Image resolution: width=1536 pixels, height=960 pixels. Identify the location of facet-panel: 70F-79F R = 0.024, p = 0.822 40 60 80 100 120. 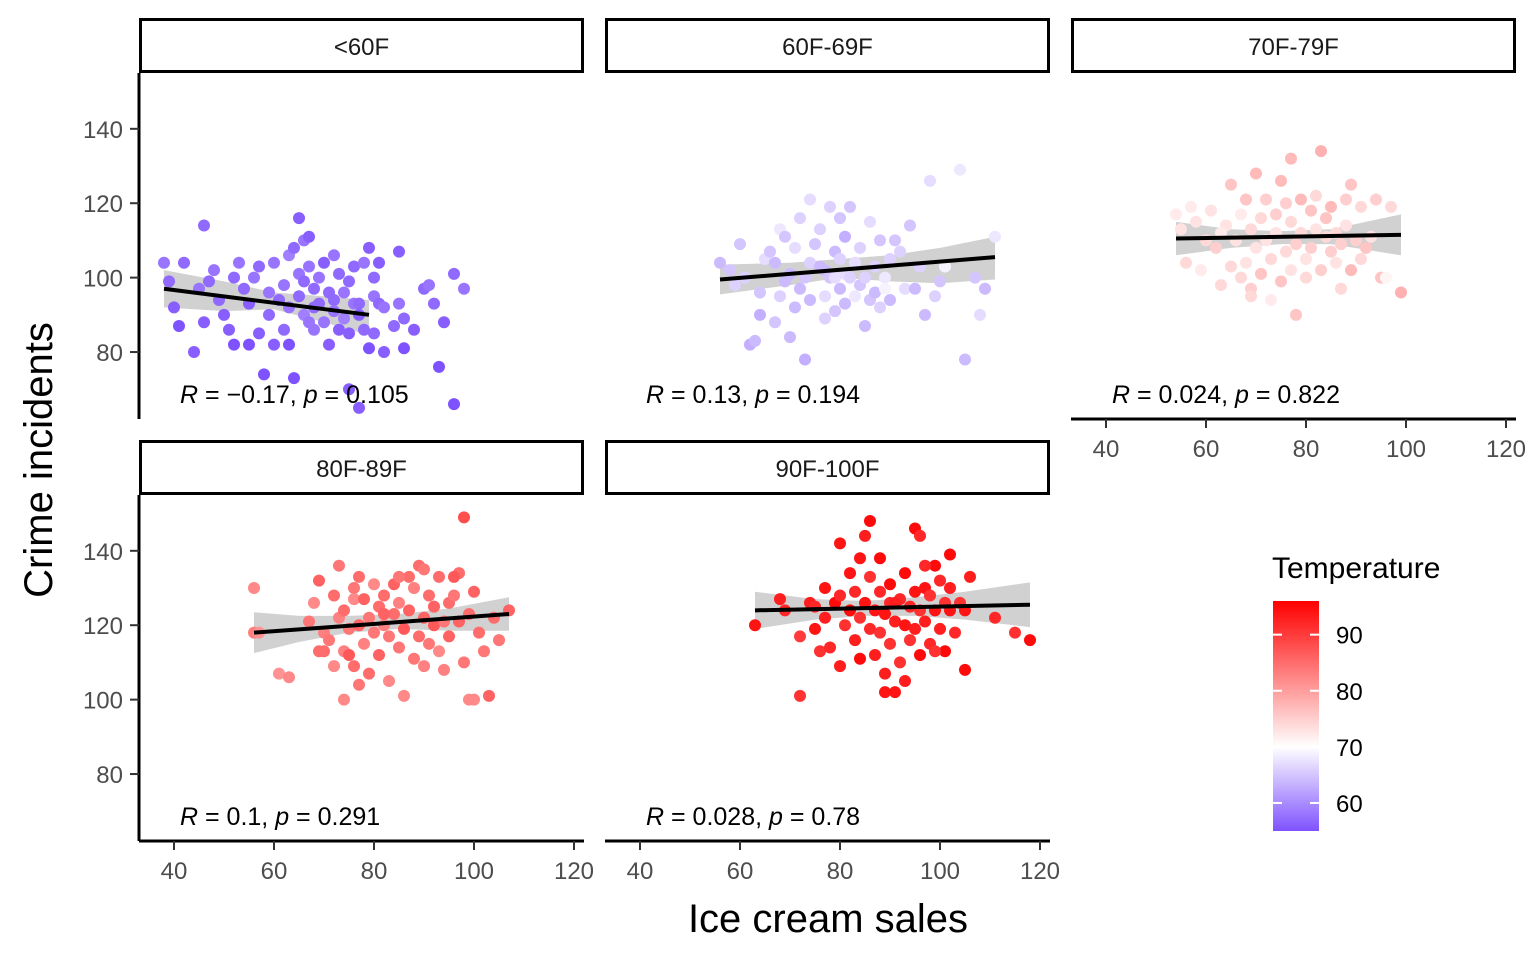
(1298, 240).